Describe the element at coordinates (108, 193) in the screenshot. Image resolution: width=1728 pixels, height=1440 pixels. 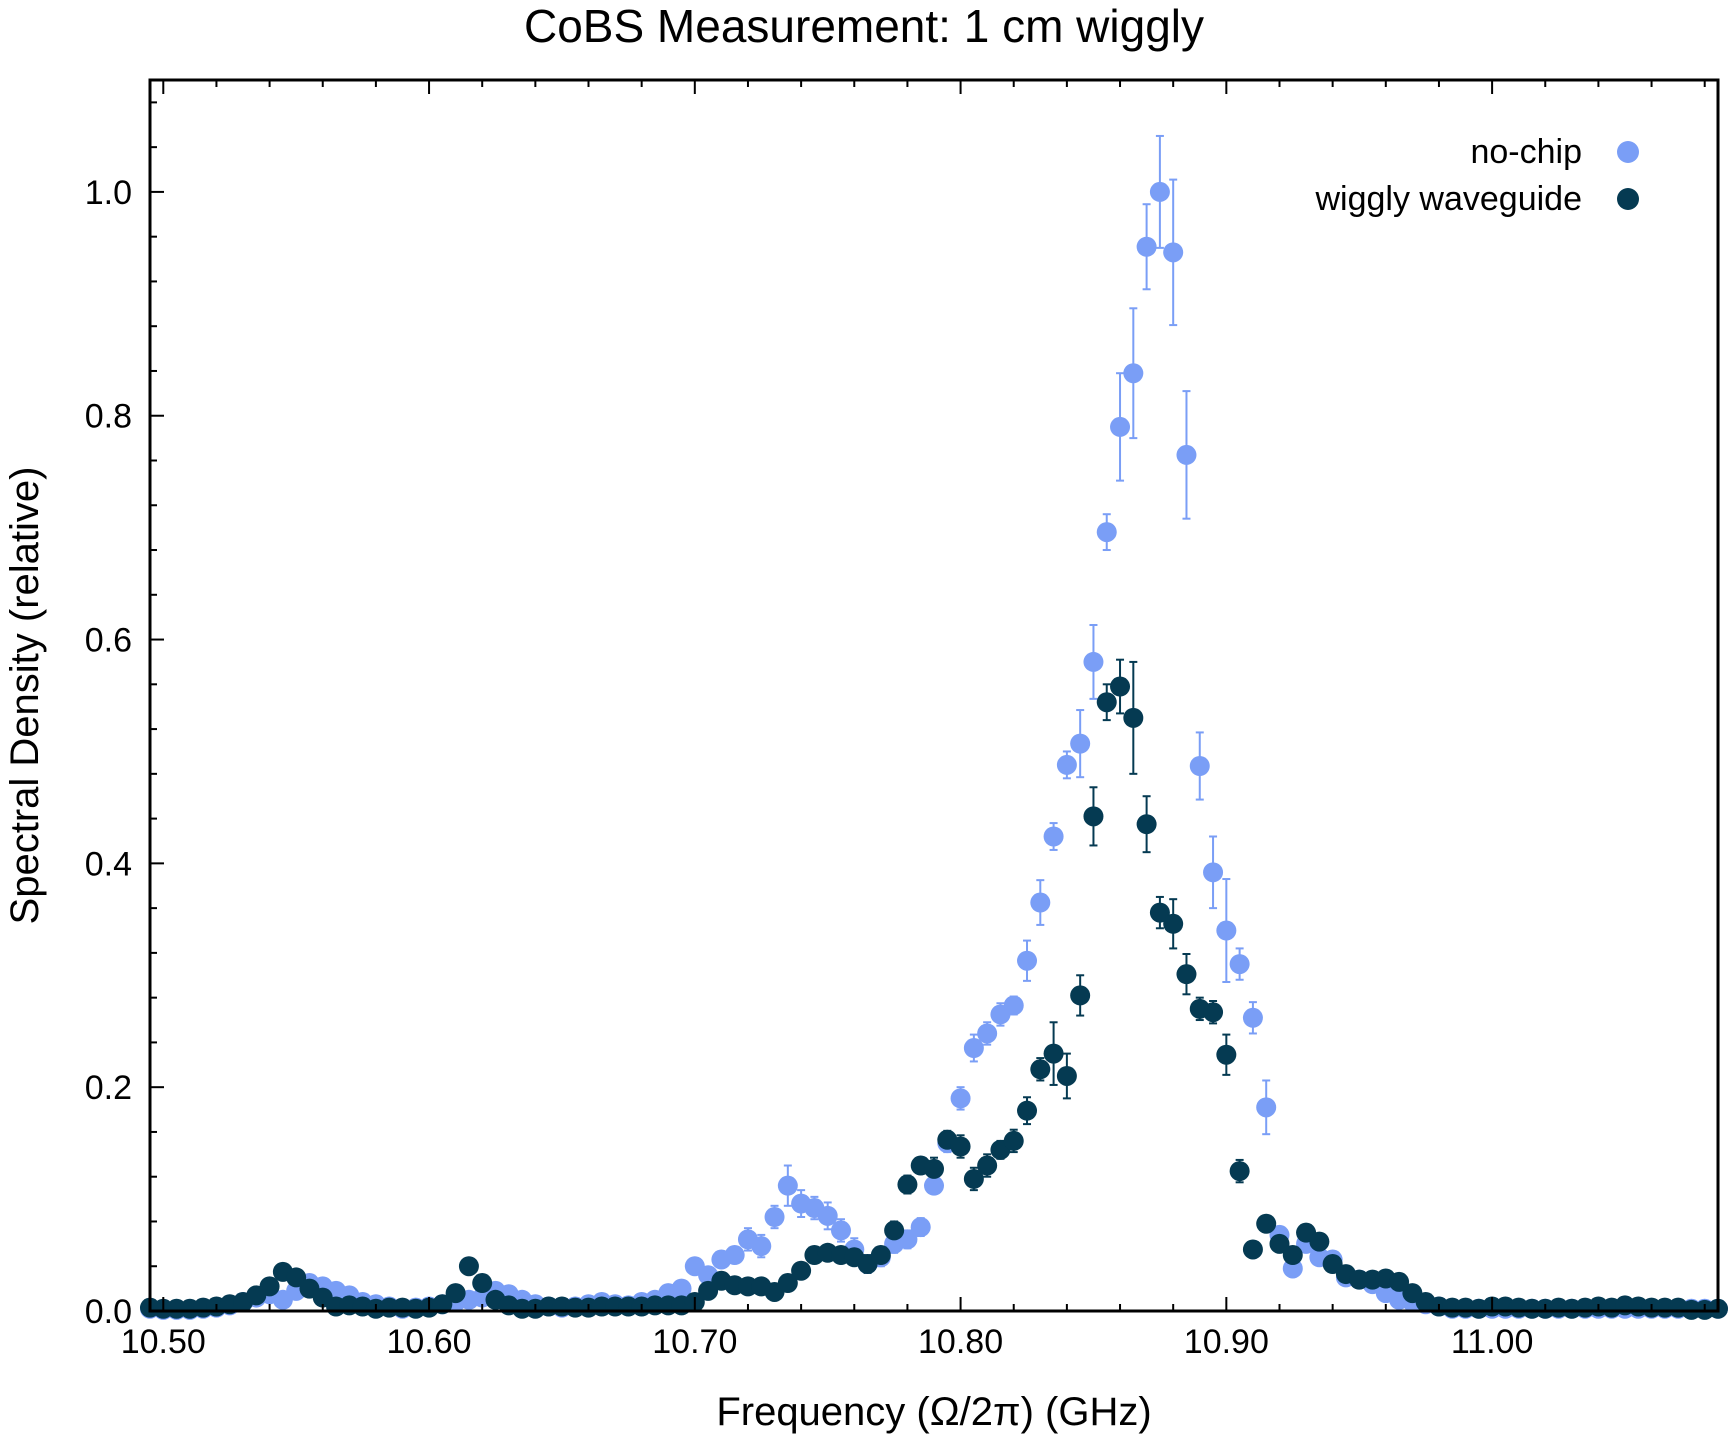
I see `y-tick-label: 1.0` at that location.